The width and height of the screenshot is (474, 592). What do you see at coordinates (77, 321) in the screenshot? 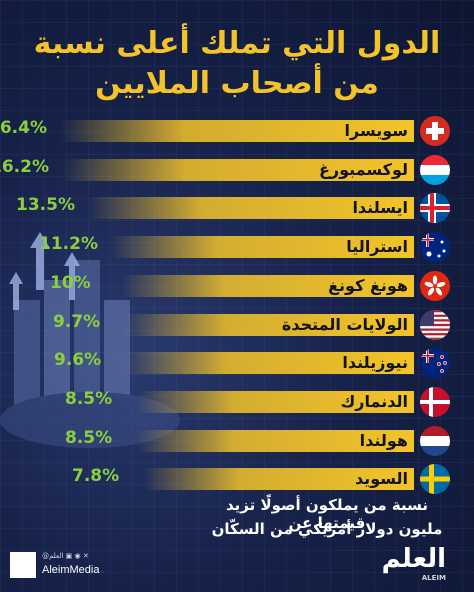
I see `value-label: 9.7%` at bounding box center [77, 321].